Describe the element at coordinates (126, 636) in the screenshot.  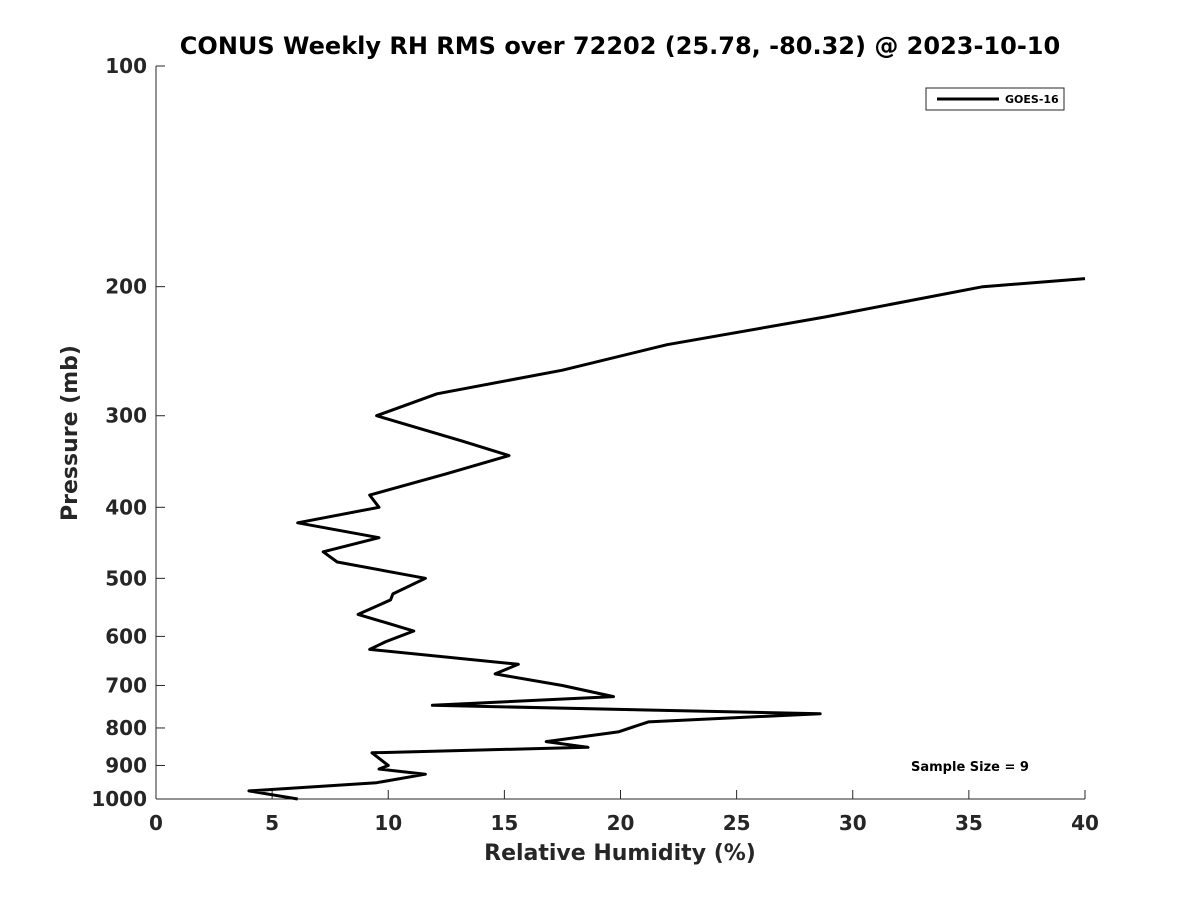
I see `y-tick-label: 600` at that location.